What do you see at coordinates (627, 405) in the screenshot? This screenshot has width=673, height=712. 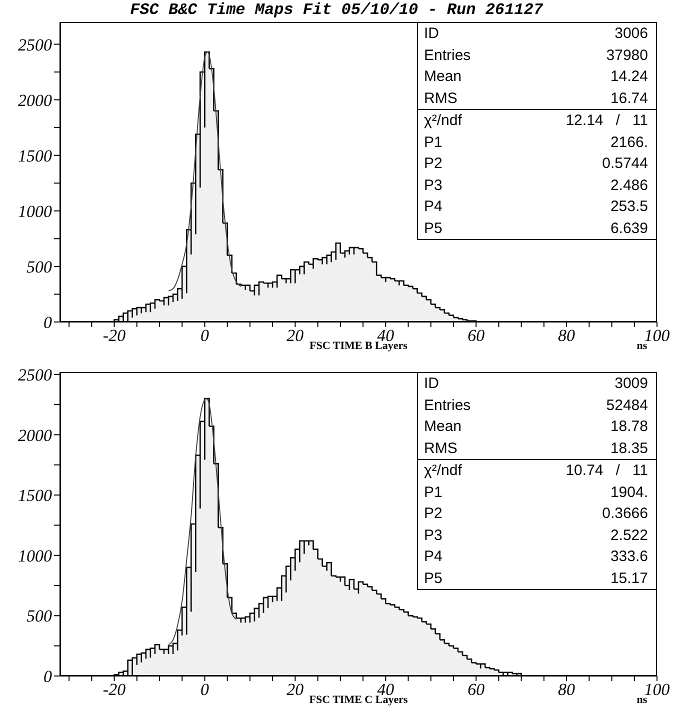 I see `annotation: 52484` at bounding box center [627, 405].